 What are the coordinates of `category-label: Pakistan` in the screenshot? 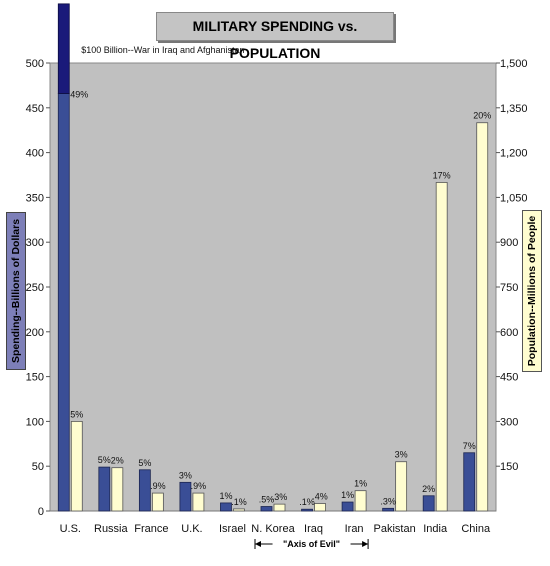 It's located at (395, 529).